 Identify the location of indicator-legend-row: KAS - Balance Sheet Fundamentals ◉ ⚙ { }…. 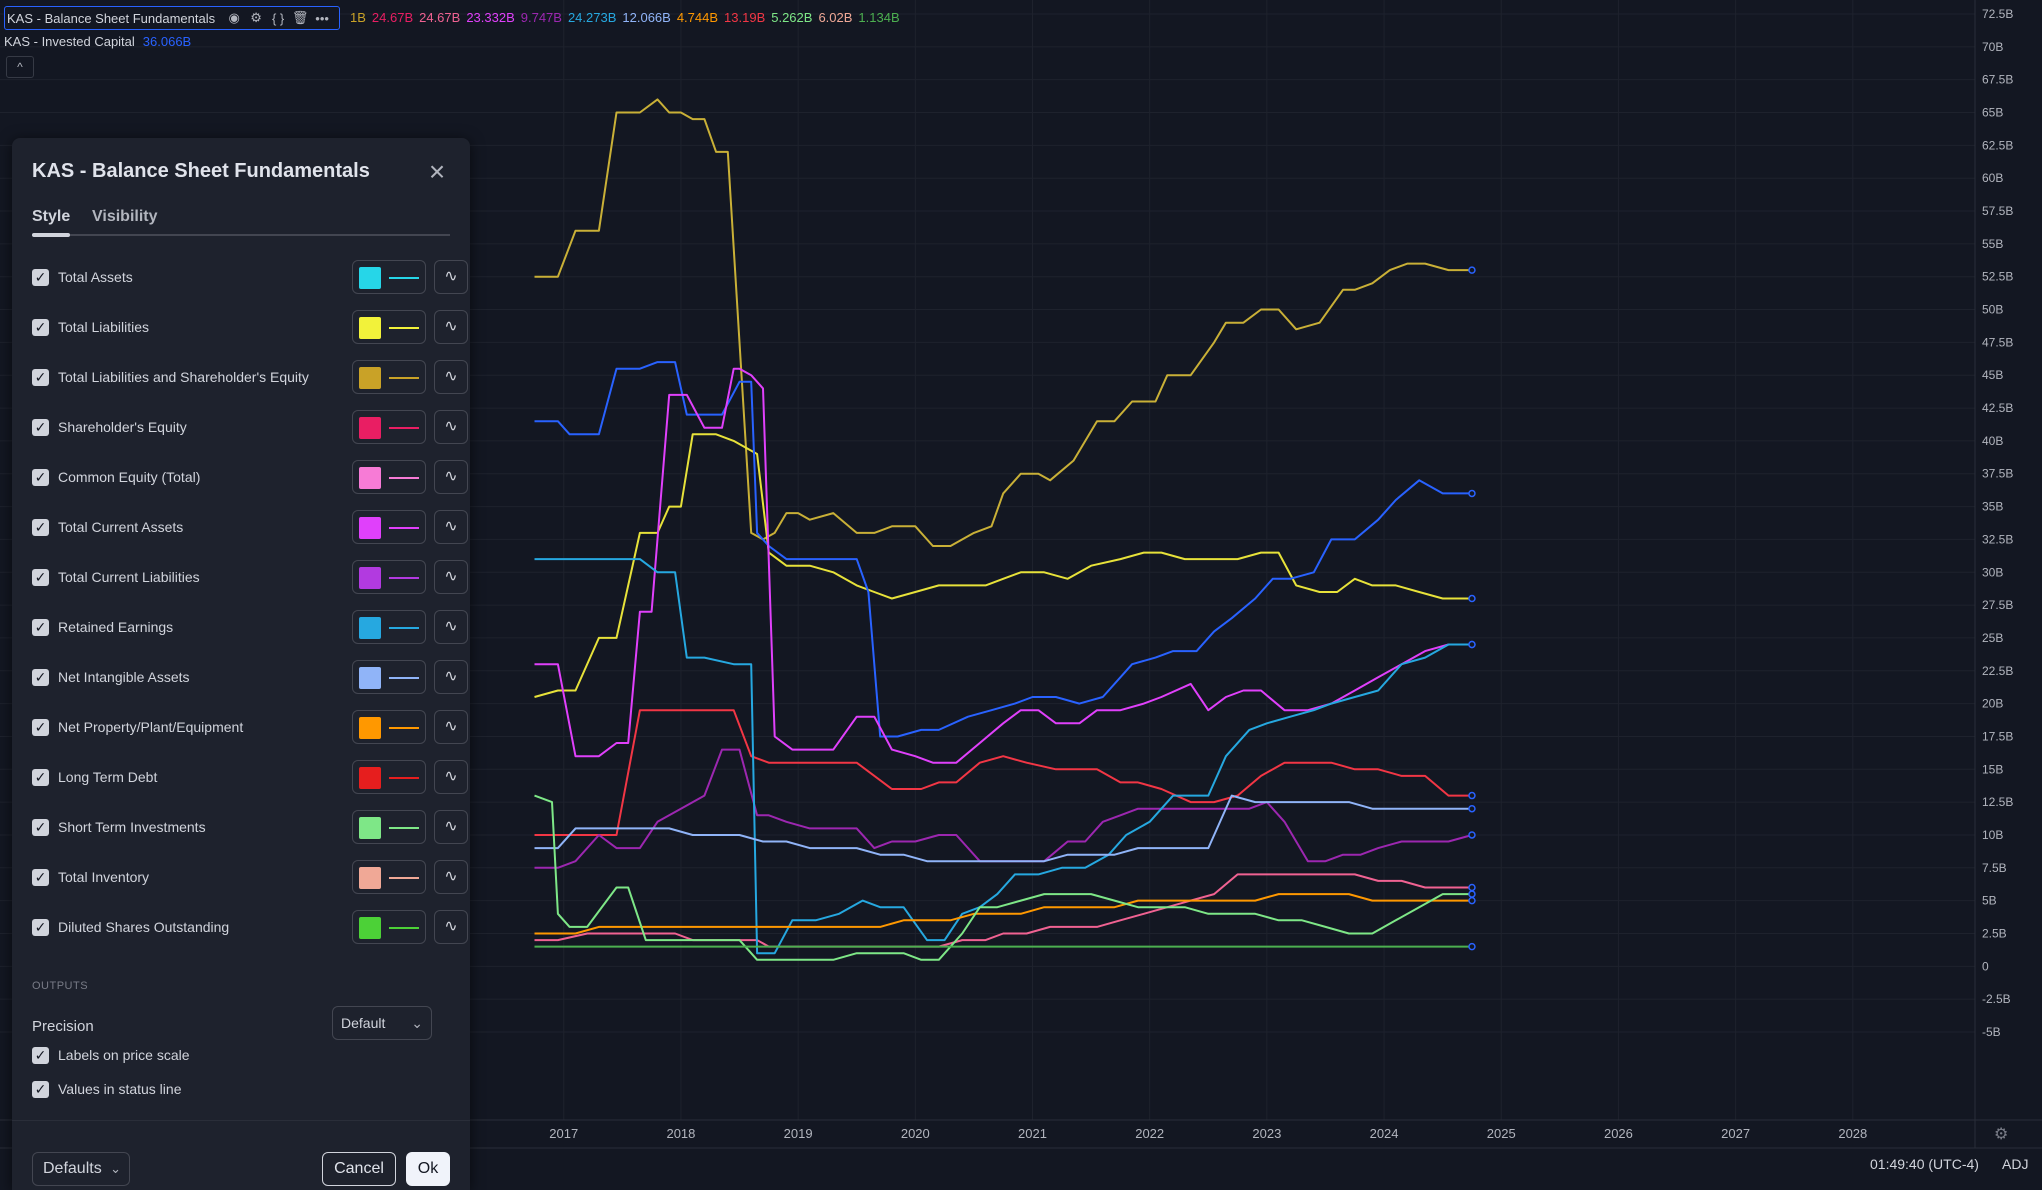
(172, 18).